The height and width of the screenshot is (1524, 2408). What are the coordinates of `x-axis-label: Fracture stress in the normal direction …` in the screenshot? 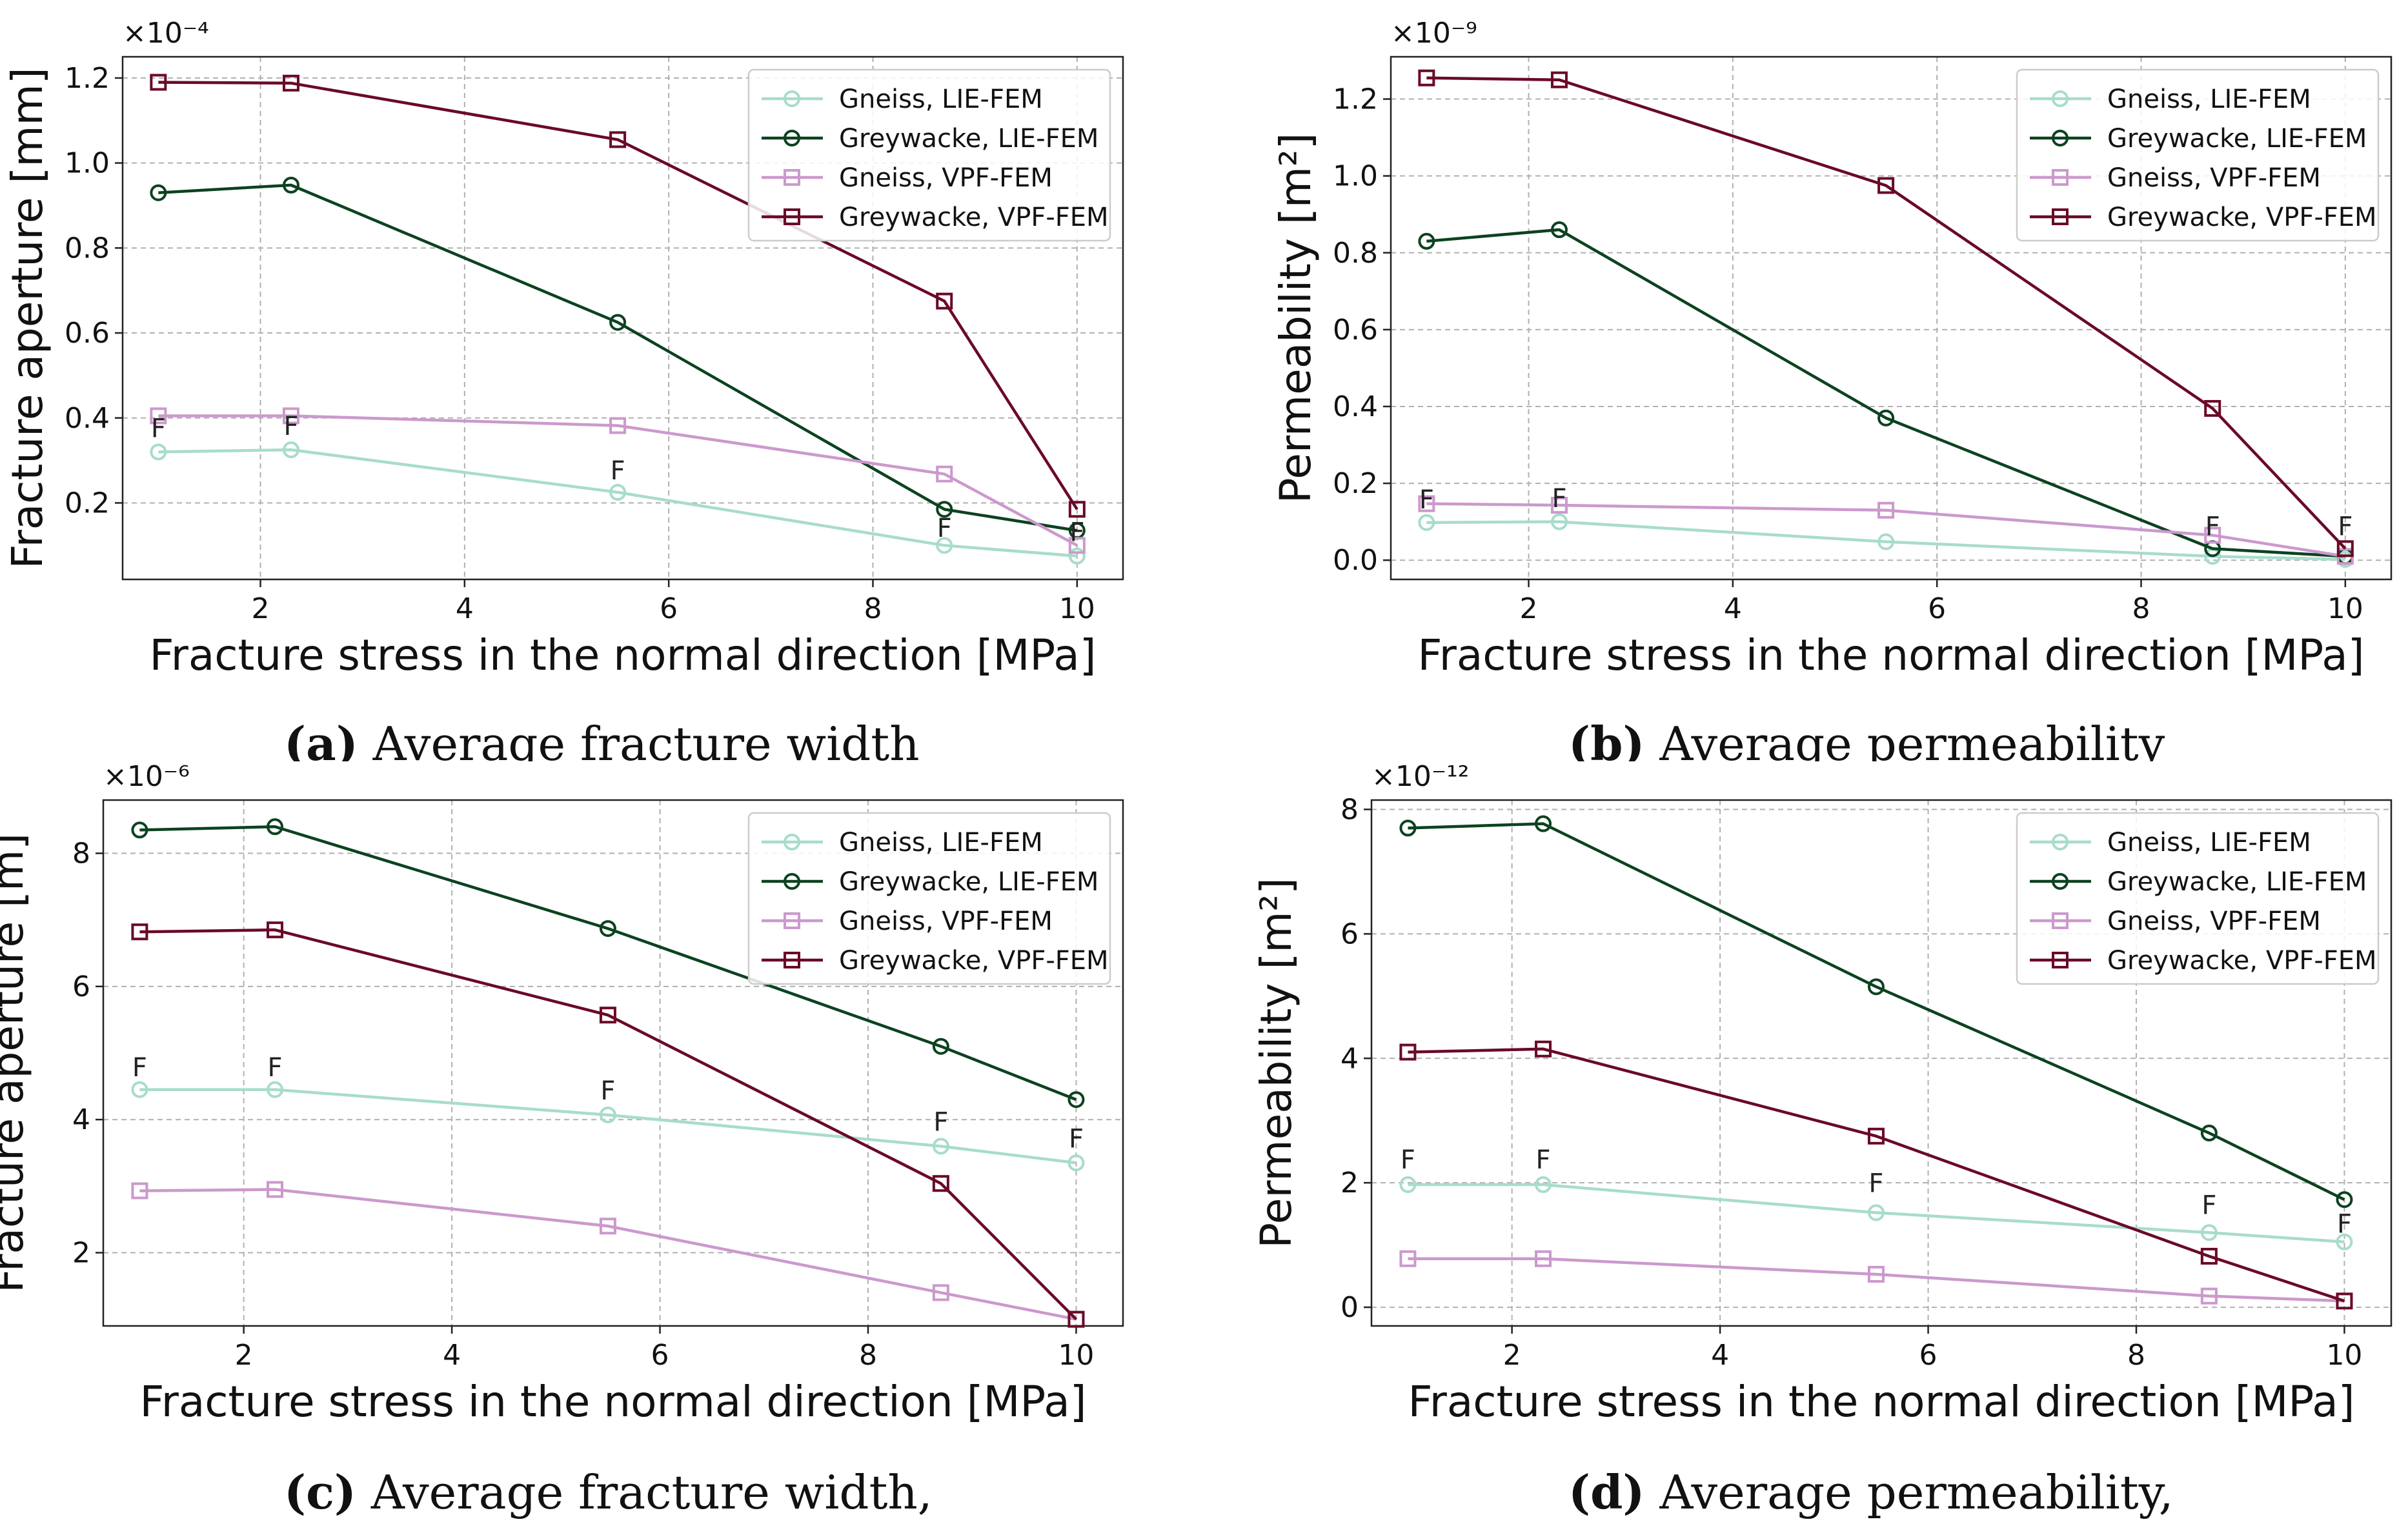 It's located at (613, 1402).